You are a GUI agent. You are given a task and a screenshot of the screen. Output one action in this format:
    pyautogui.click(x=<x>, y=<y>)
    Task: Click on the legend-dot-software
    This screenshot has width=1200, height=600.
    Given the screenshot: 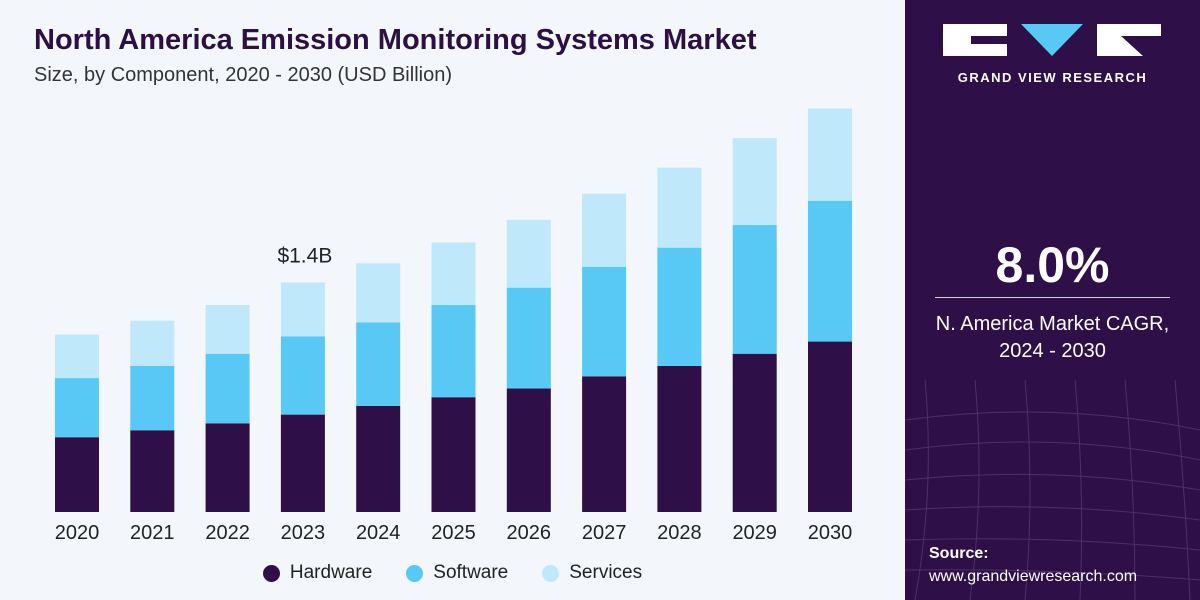 What is the action you would take?
    pyautogui.click(x=415, y=573)
    